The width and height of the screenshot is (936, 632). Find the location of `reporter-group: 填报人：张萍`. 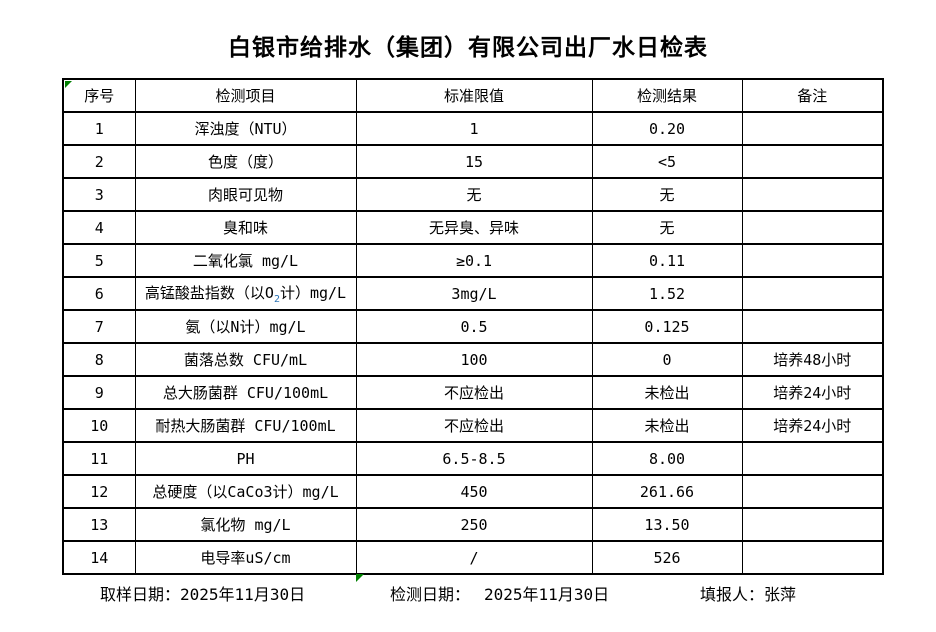

reporter-group: 填报人：张萍 is located at coordinates (748, 593).